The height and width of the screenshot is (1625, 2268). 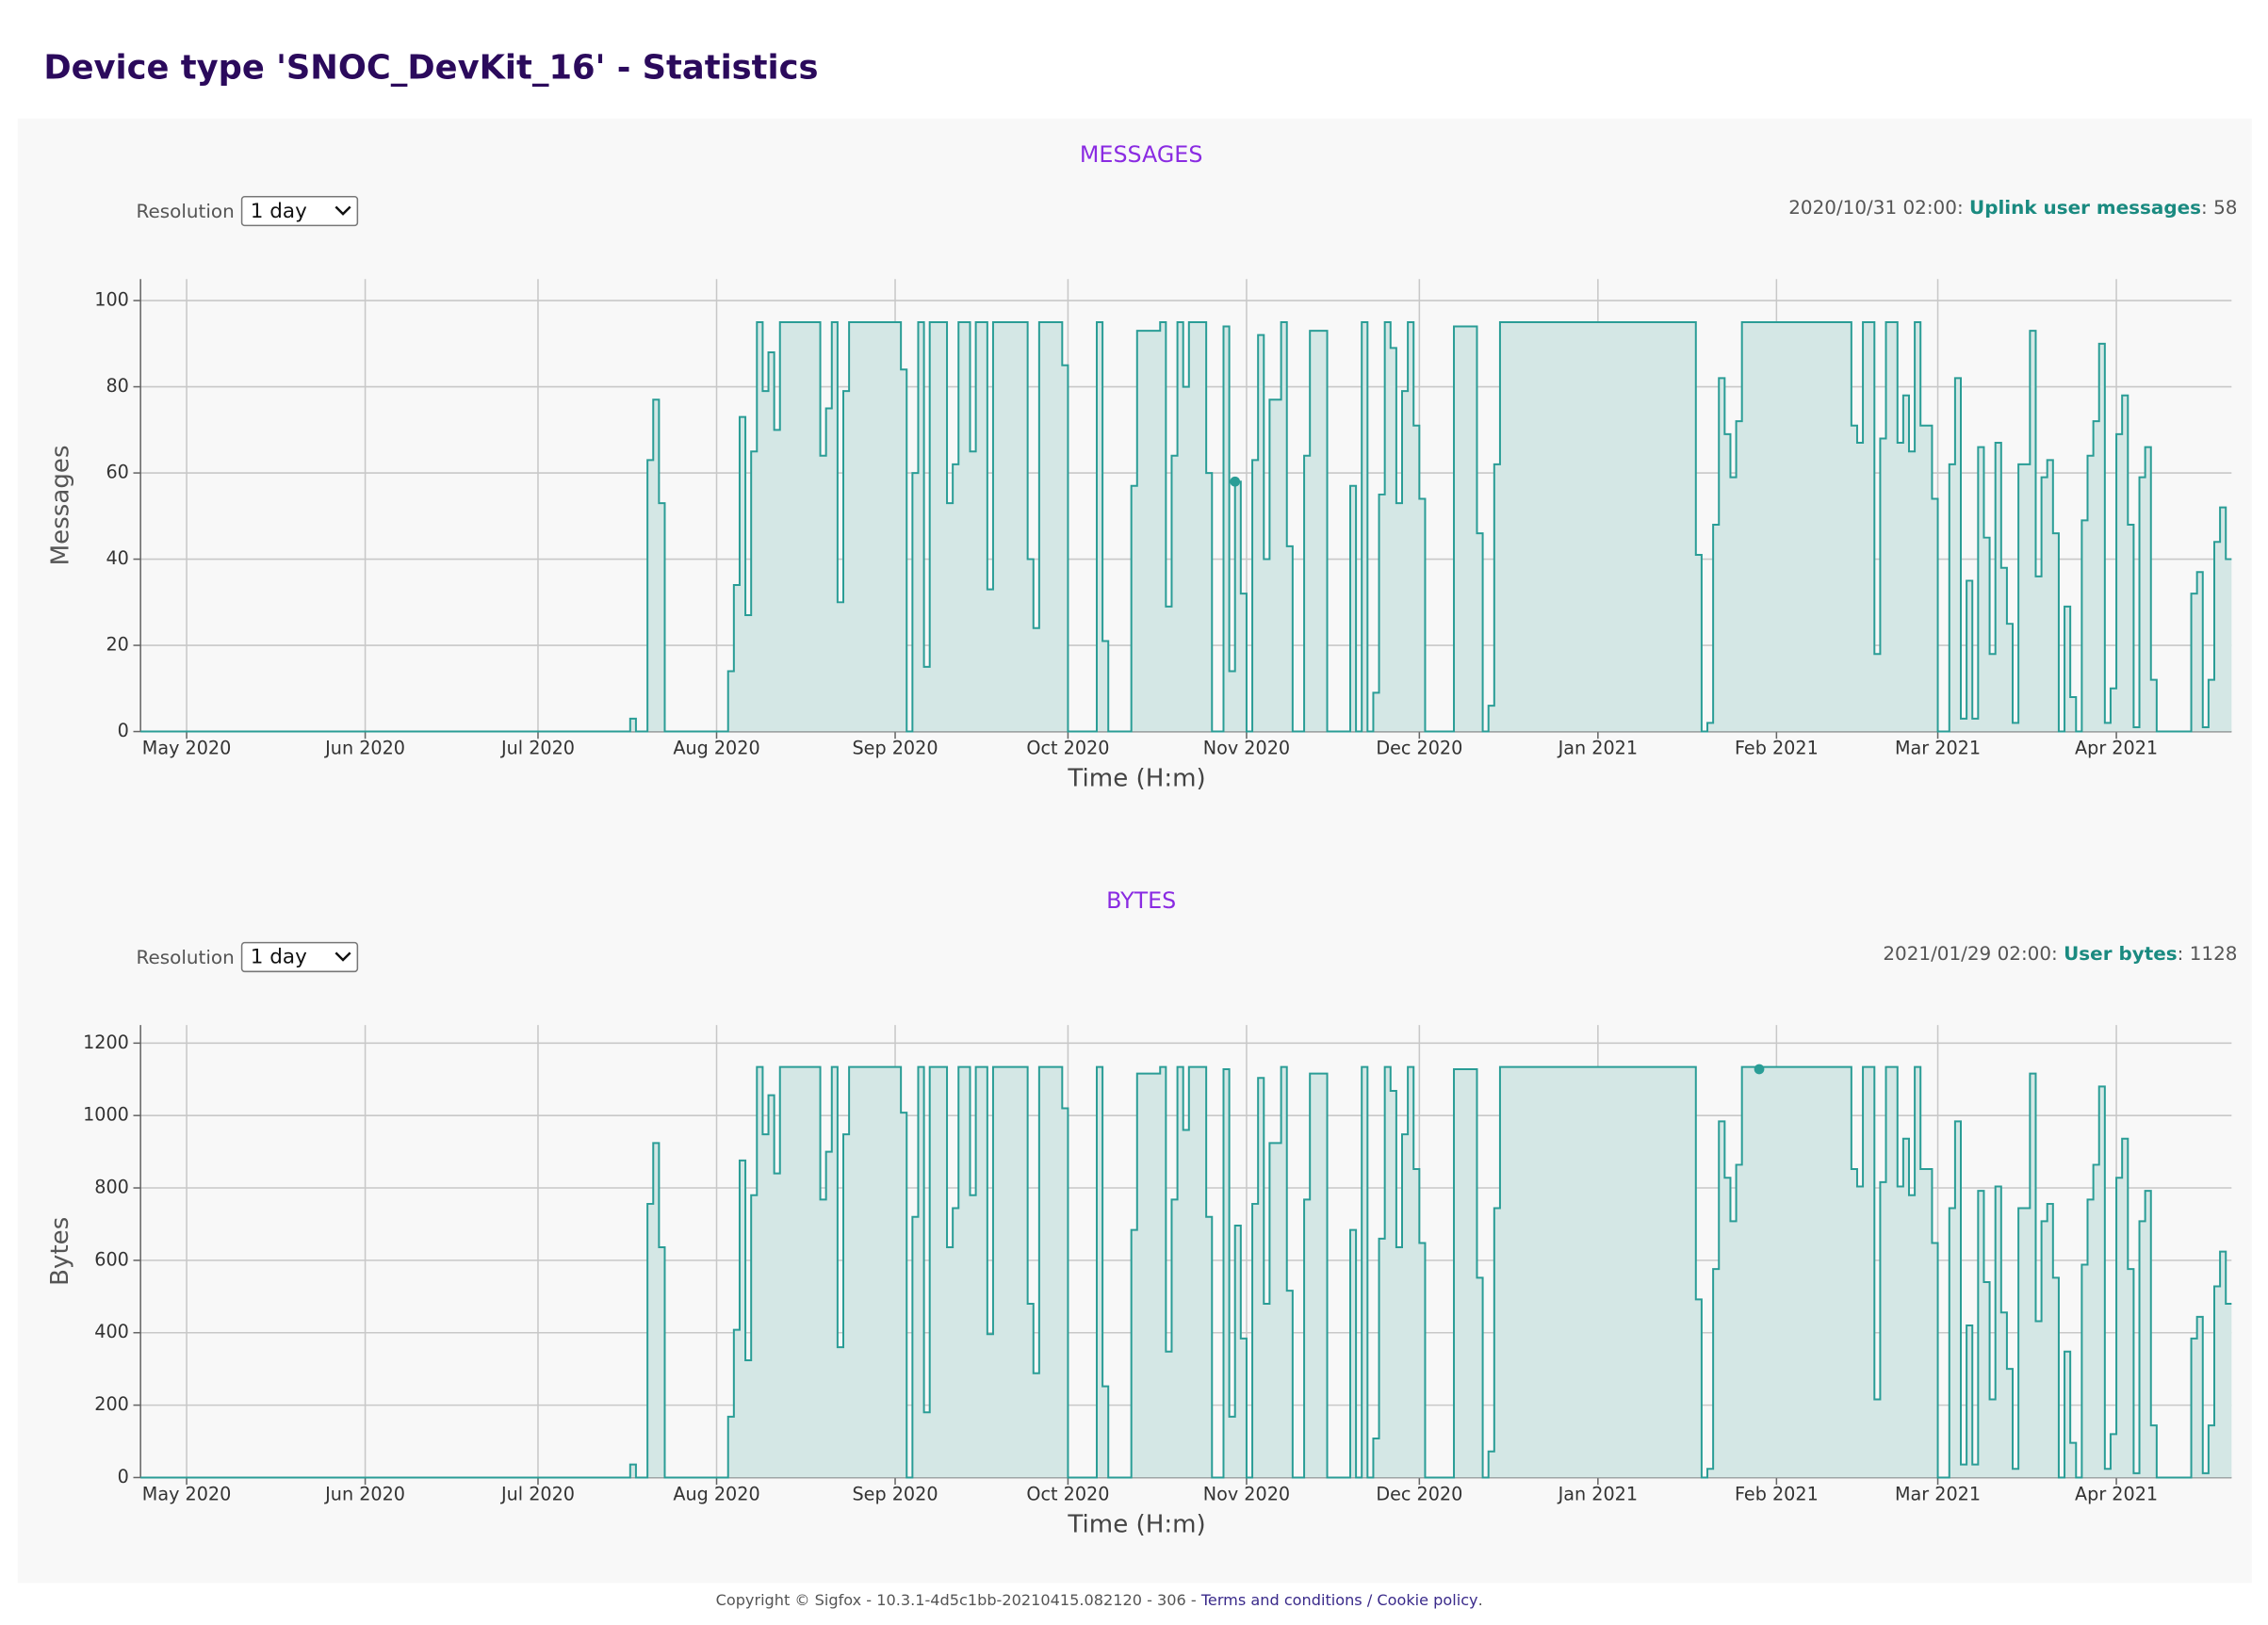 I want to click on y-tick-label: 800, so click(x=111, y=1187).